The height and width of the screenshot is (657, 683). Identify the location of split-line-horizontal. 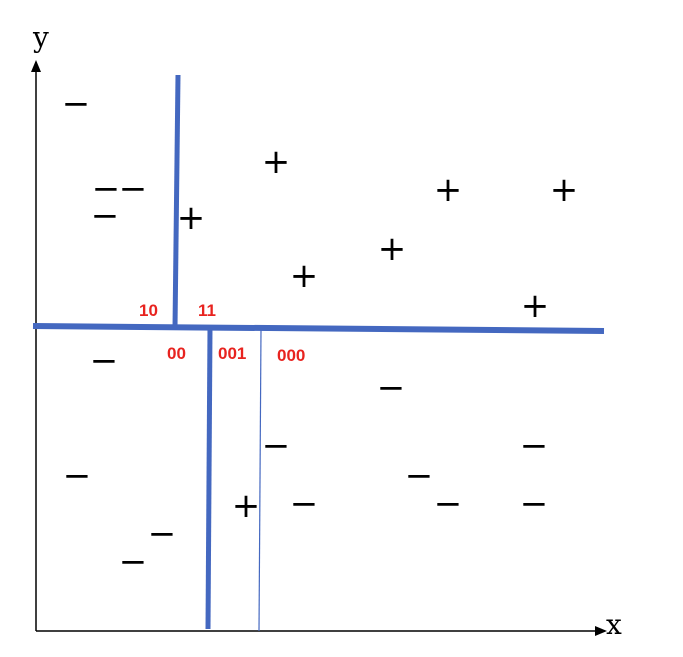
(318, 328).